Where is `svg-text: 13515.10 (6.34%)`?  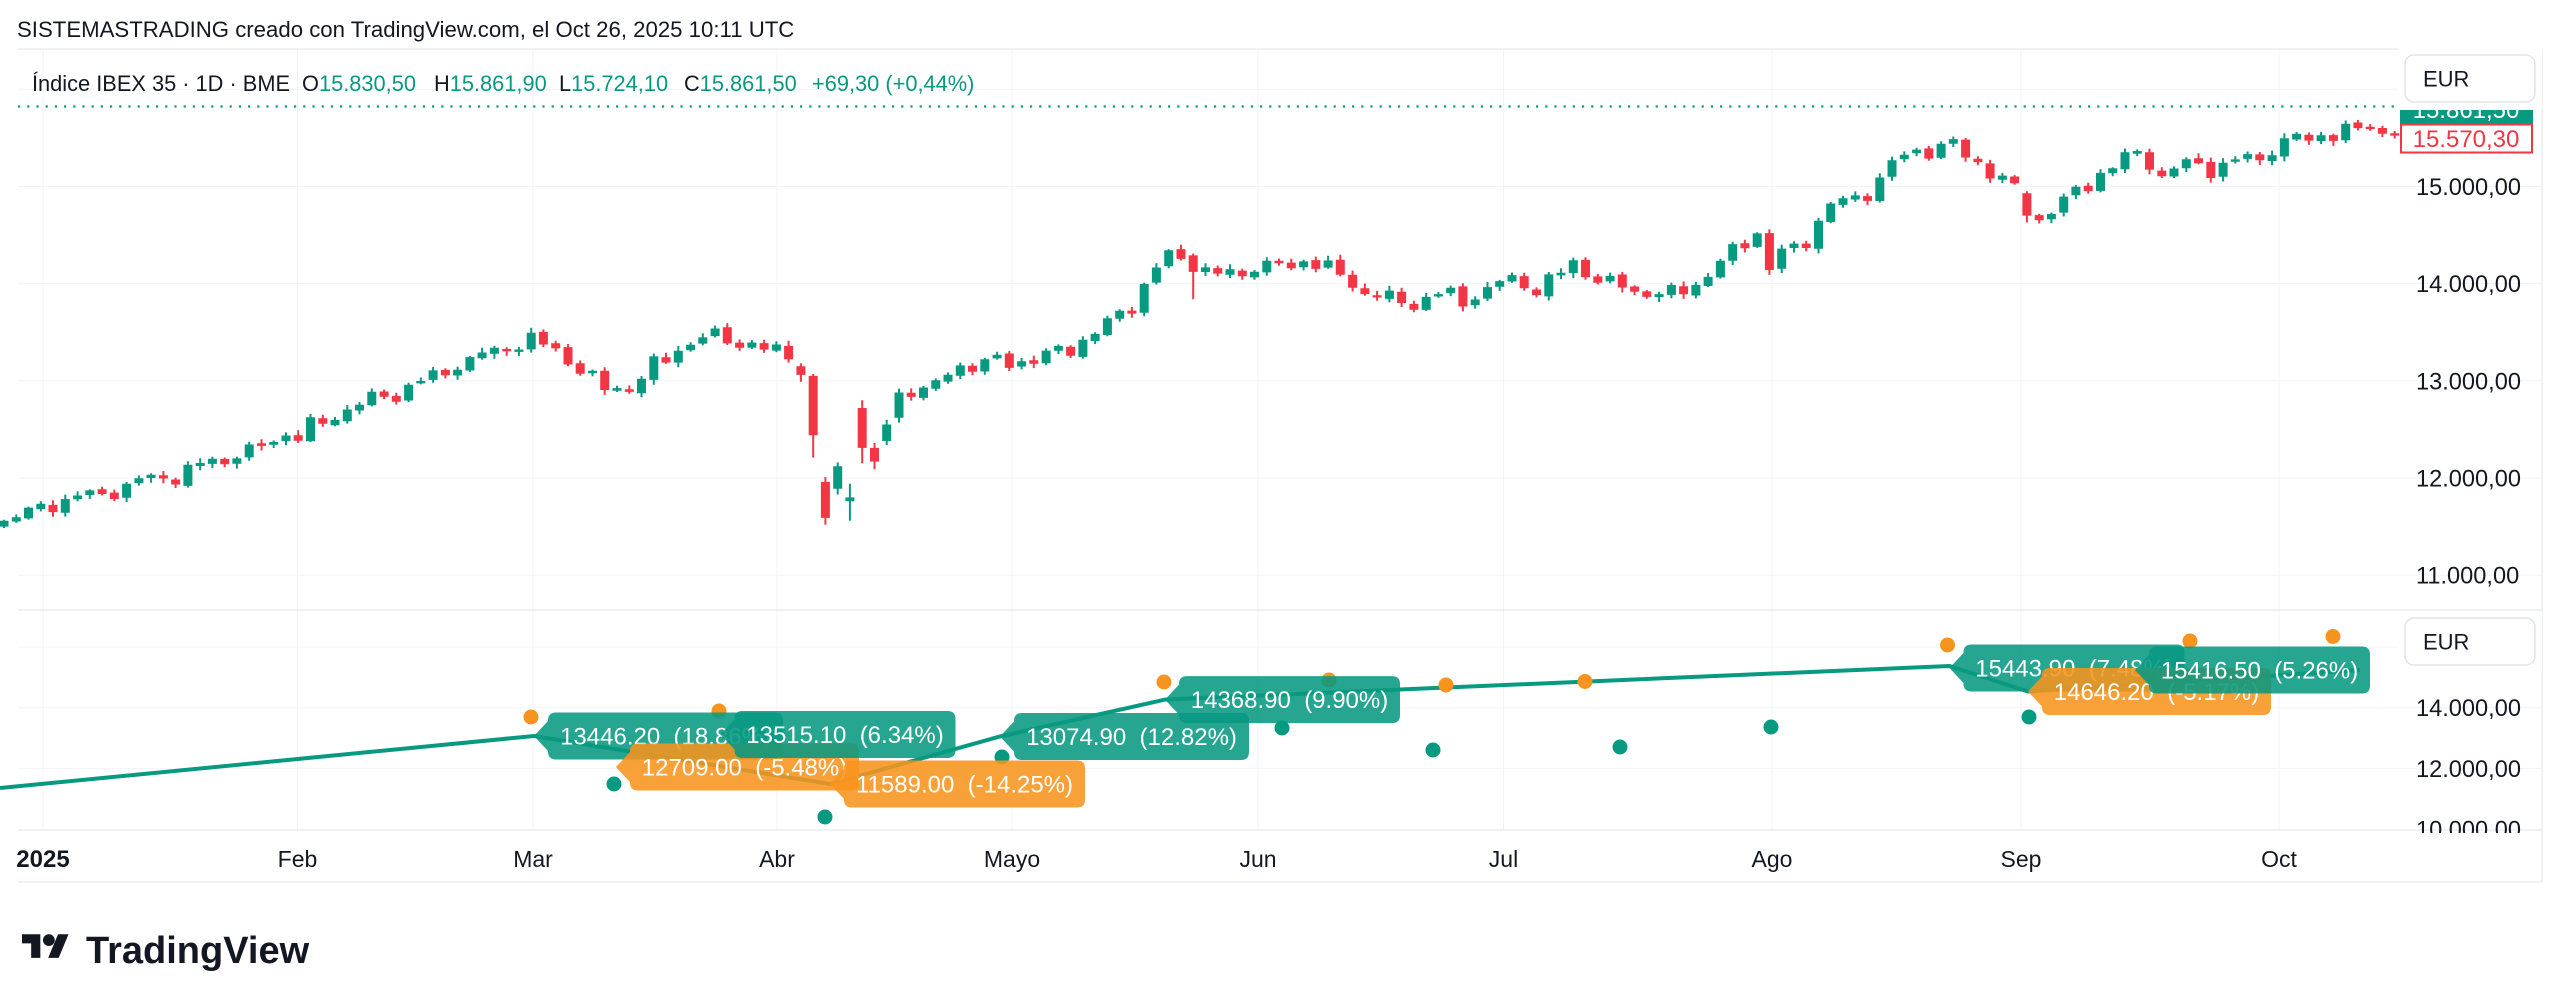
svg-text: 13515.10 (6.34%) is located at coordinates (844, 735).